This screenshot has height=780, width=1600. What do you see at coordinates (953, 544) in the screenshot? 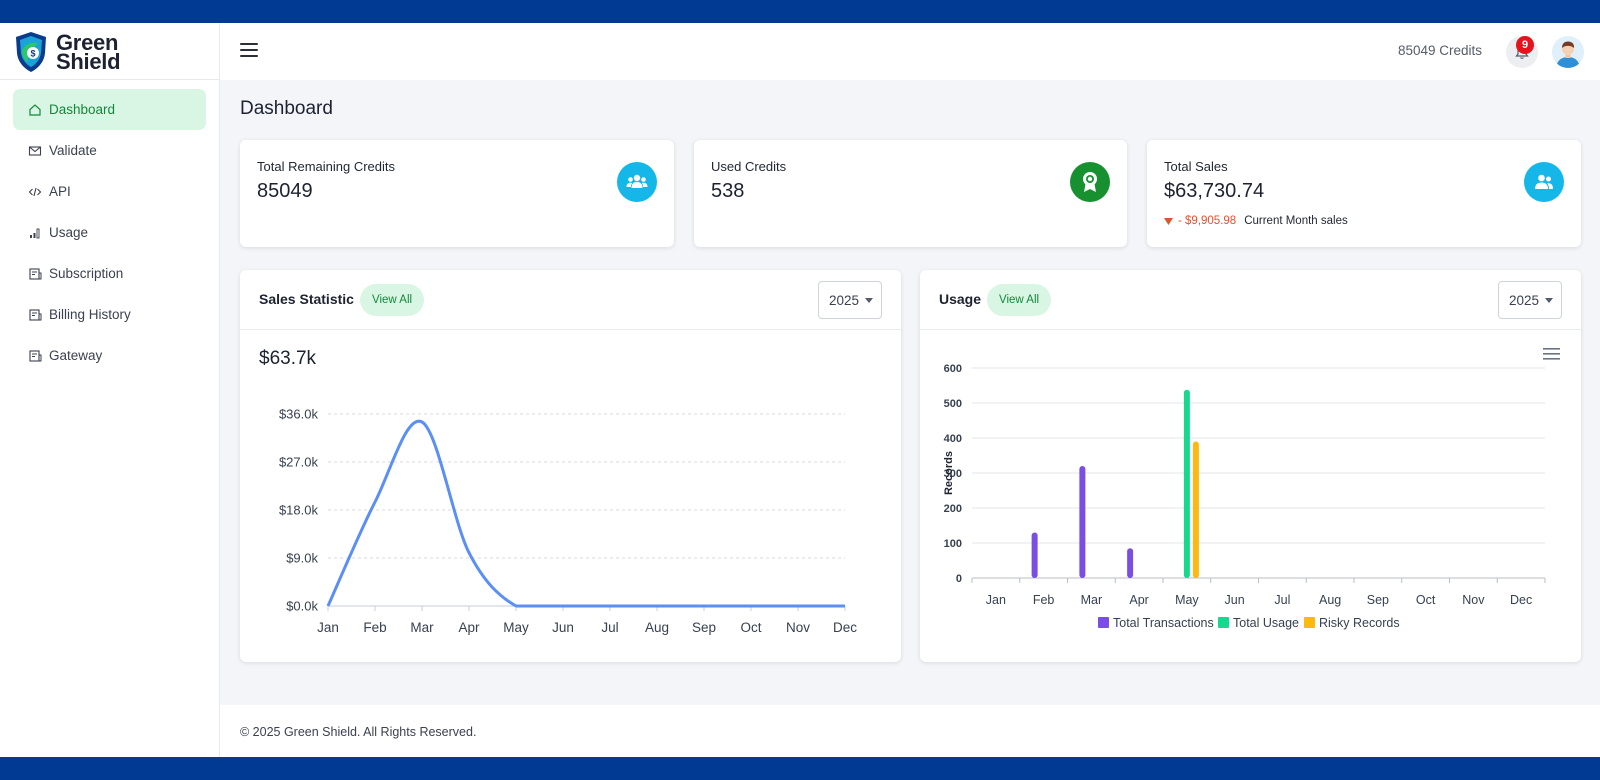
I see `y-tick-label: 100` at bounding box center [953, 544].